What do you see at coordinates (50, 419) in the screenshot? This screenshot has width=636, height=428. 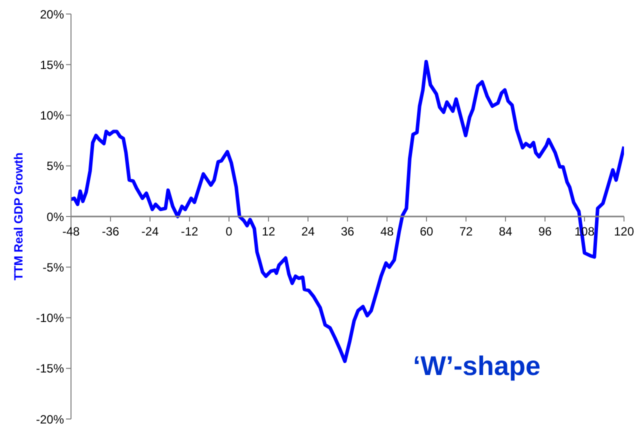 I see `y-tick-label: -20%` at bounding box center [50, 419].